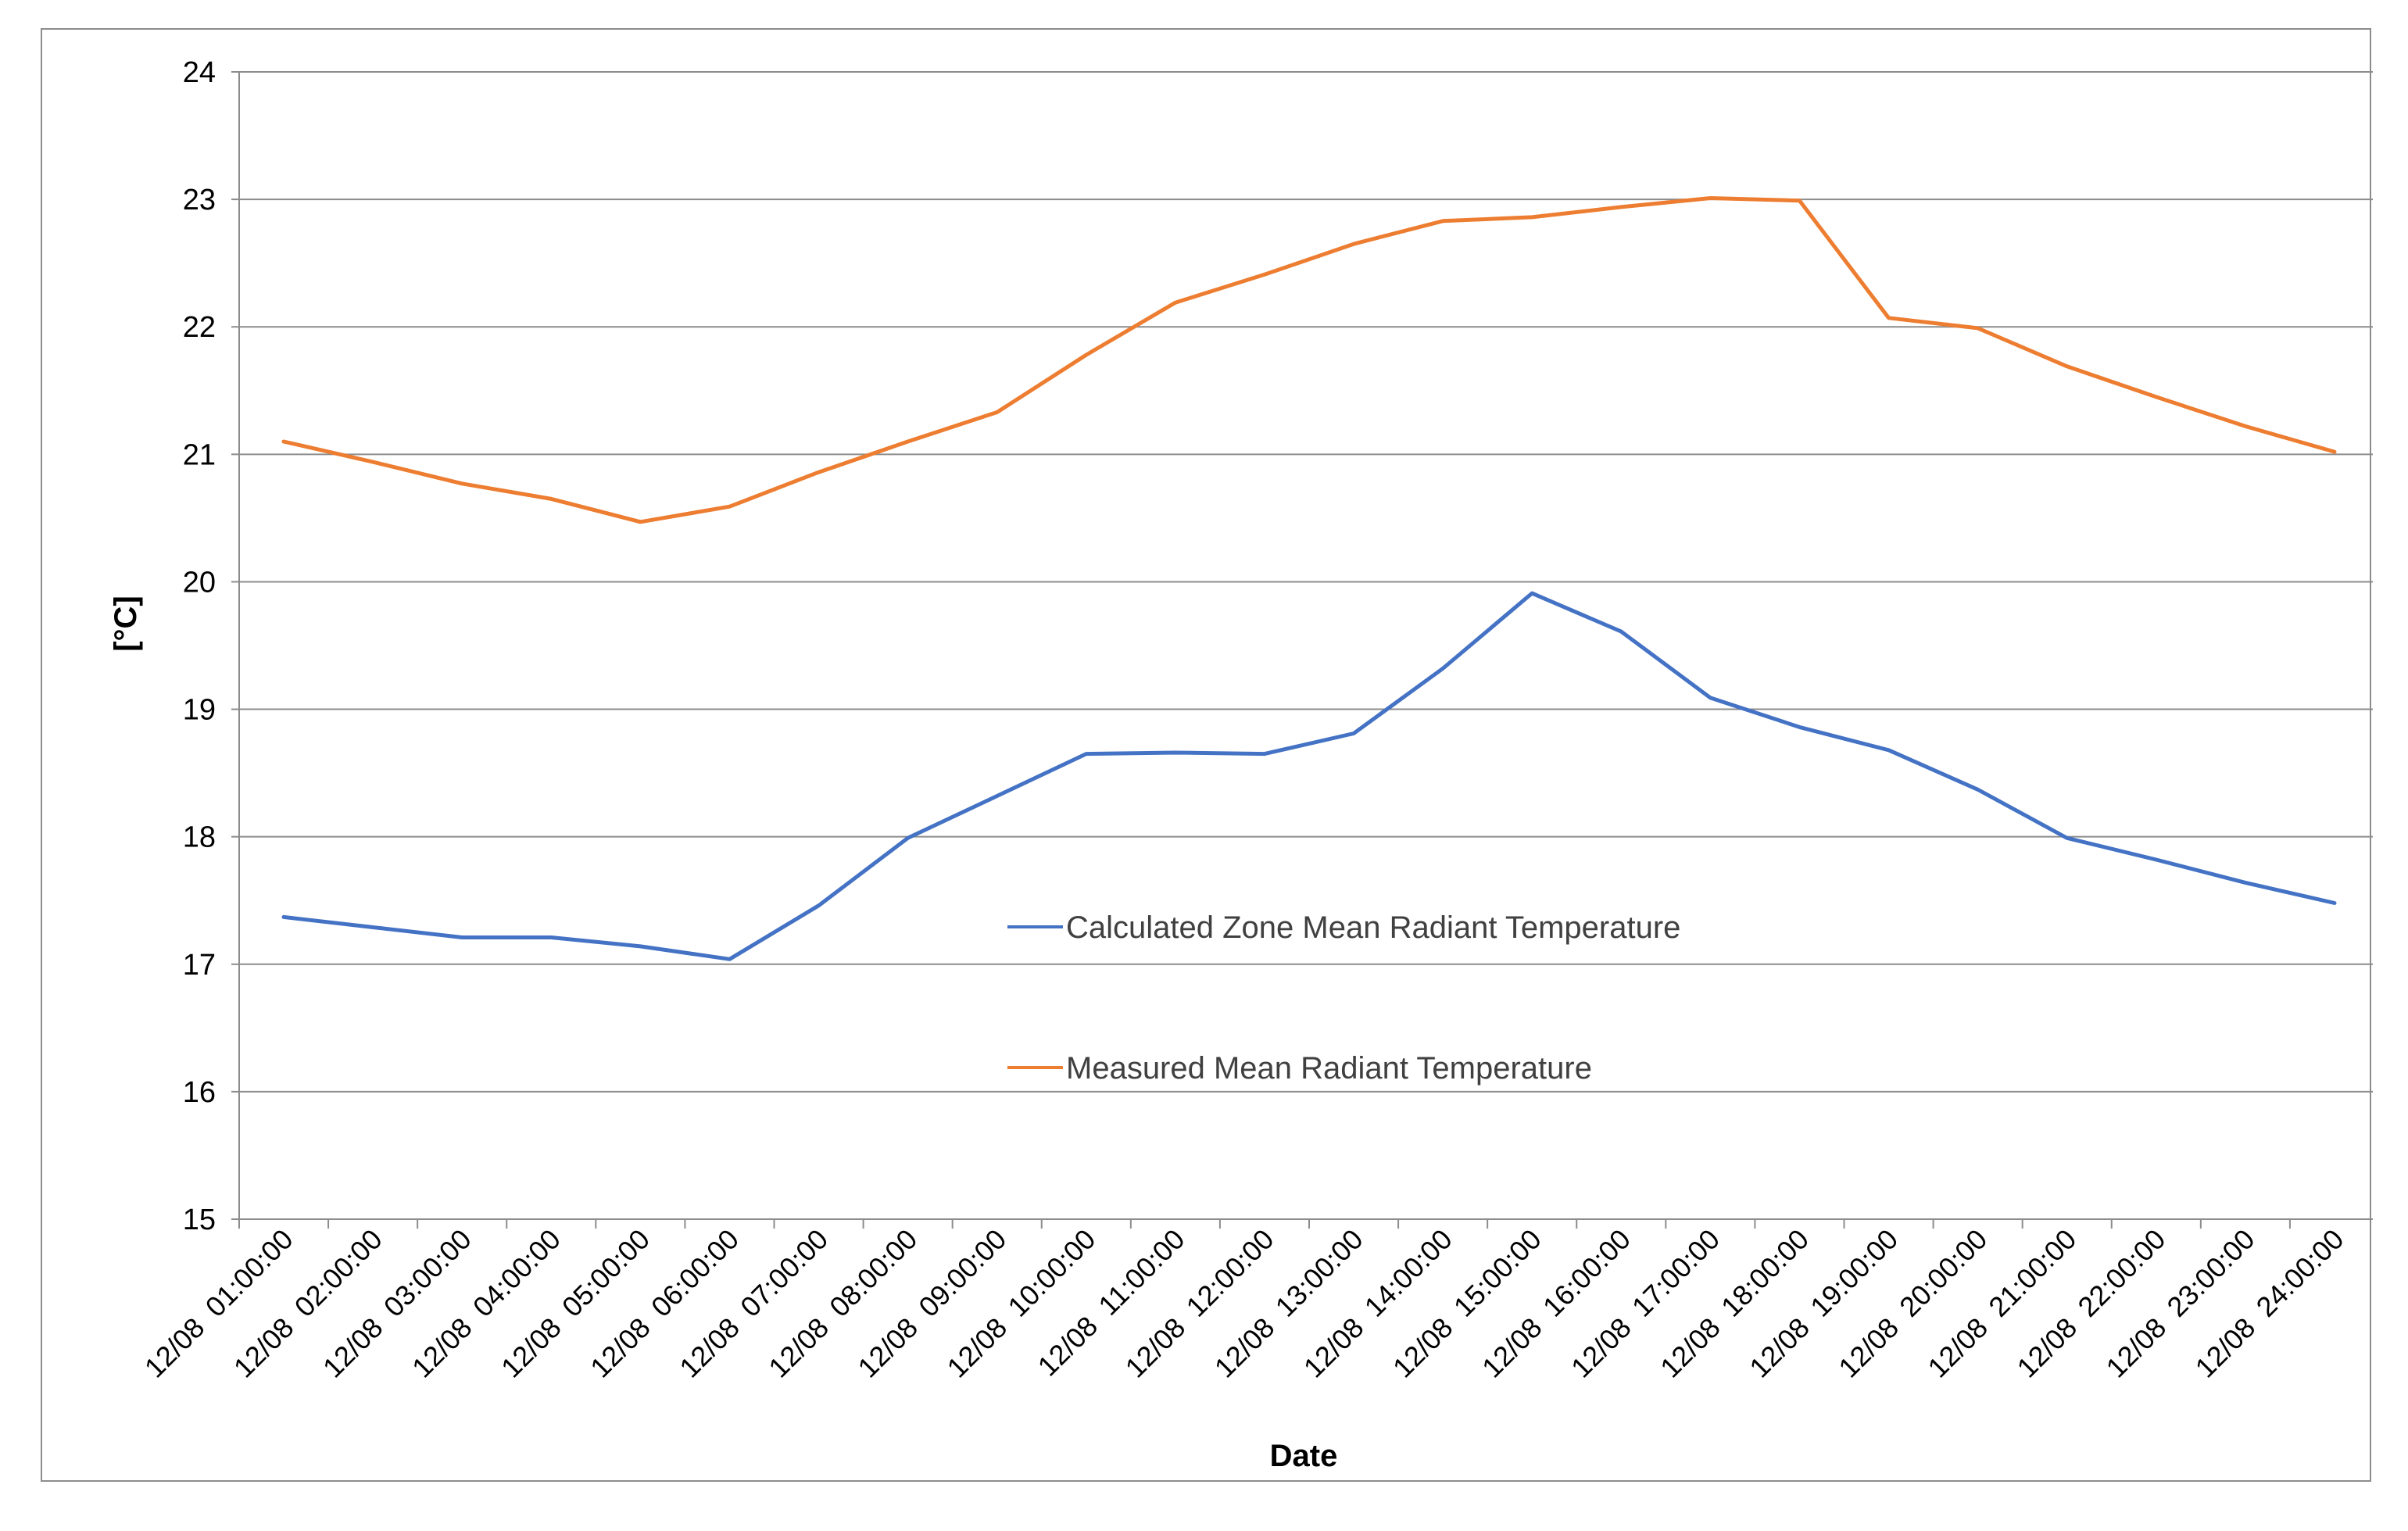  What do you see at coordinates (199, 965) in the screenshot?
I see `y-tick-label: 17` at bounding box center [199, 965].